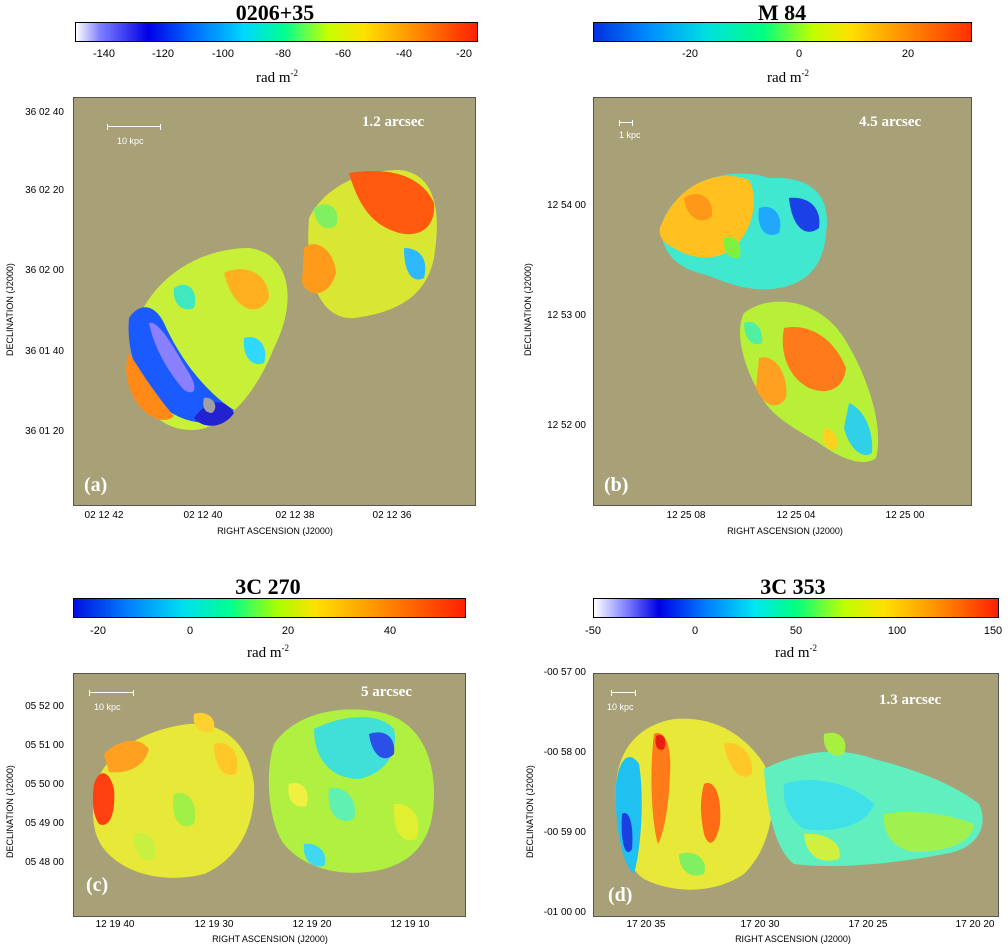  What do you see at coordinates (410, 924) in the screenshot?
I see `x-tick: 12 19 10` at bounding box center [410, 924].